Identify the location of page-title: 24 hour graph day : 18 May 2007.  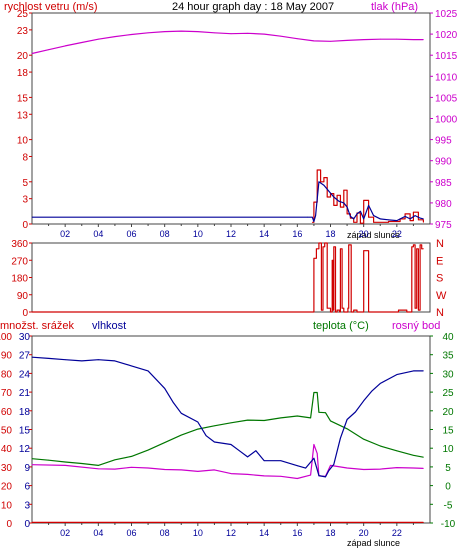
(253, 7).